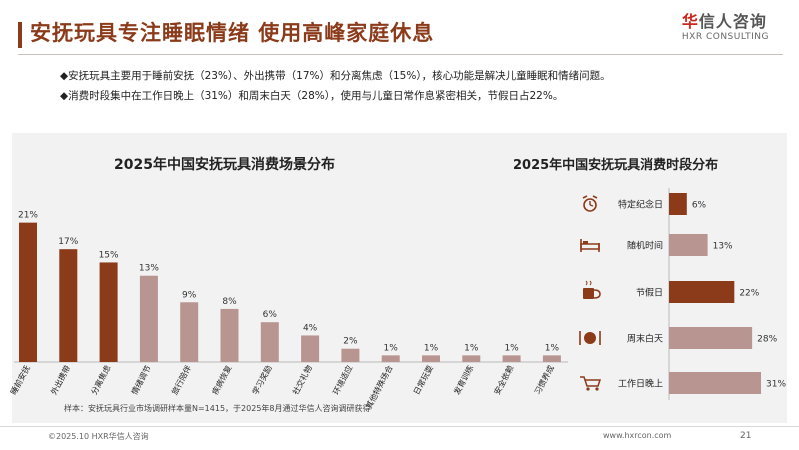 The image size is (799, 450). I want to click on scene-bar-value-label: 21%, so click(28, 216).